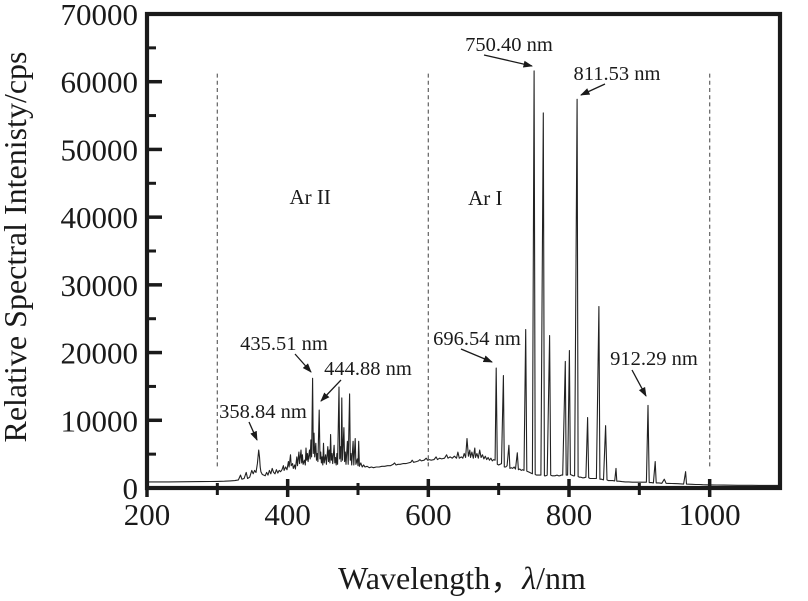  Describe the element at coordinates (100, 353) in the screenshot. I see `y-tick-label: 20000` at that location.